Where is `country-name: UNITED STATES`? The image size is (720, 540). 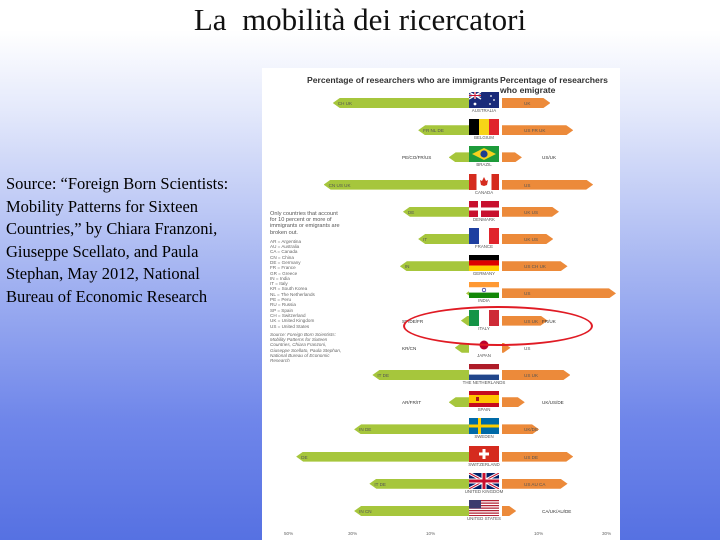
country-name: UNITED STATES is located at coordinates (484, 518).